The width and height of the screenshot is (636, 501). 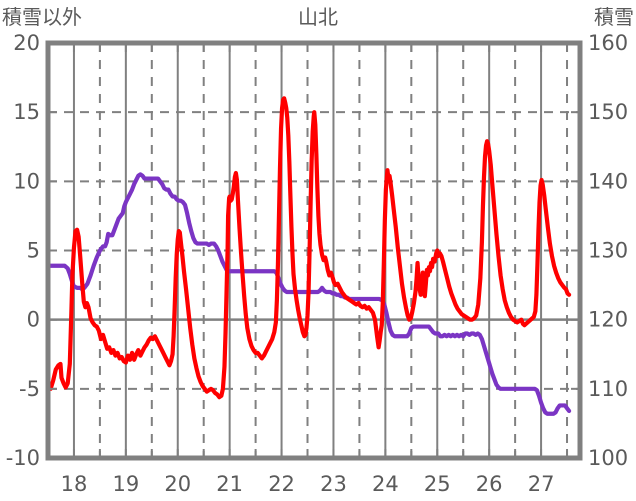 I want to click on right-tick-label: 160, so click(x=608, y=43).